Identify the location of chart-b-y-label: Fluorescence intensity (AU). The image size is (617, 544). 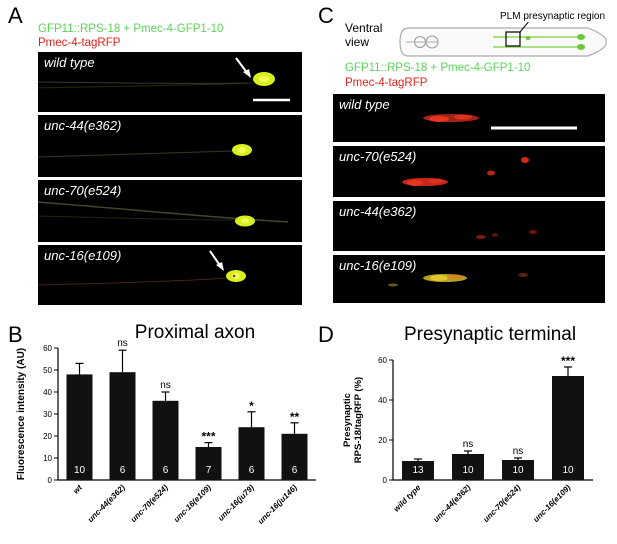
(21, 414).